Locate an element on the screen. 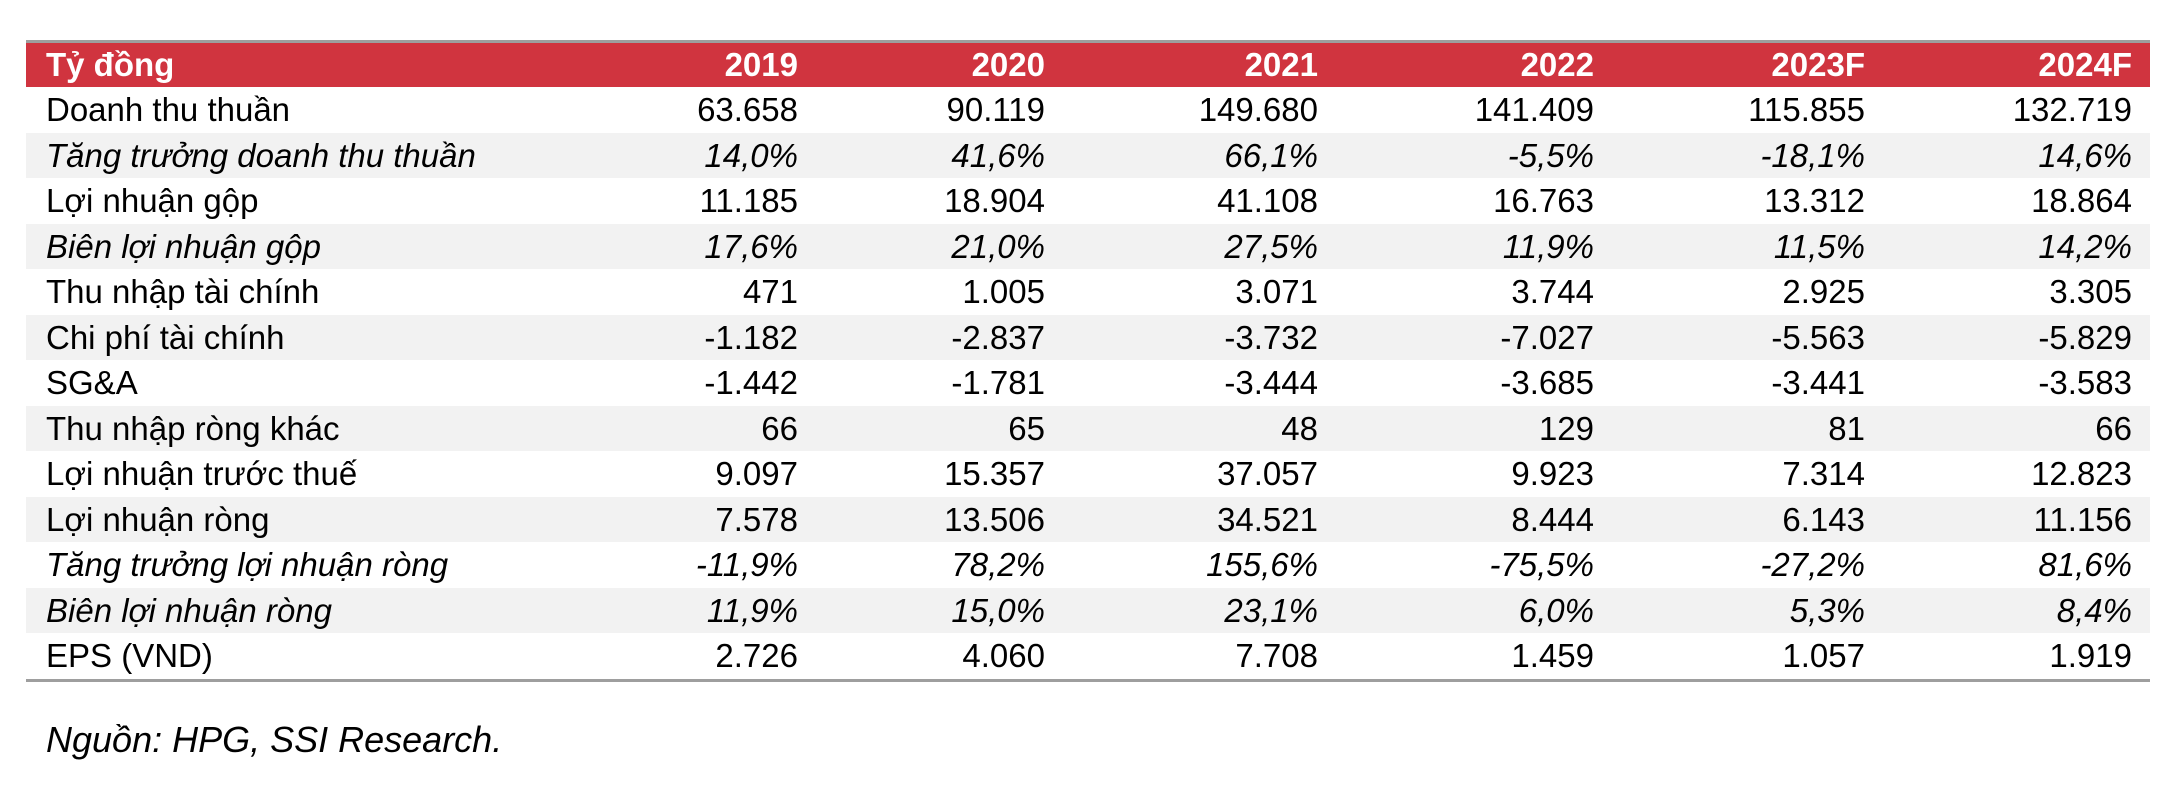  table-cell: 81,6% is located at coordinates (2085, 564).